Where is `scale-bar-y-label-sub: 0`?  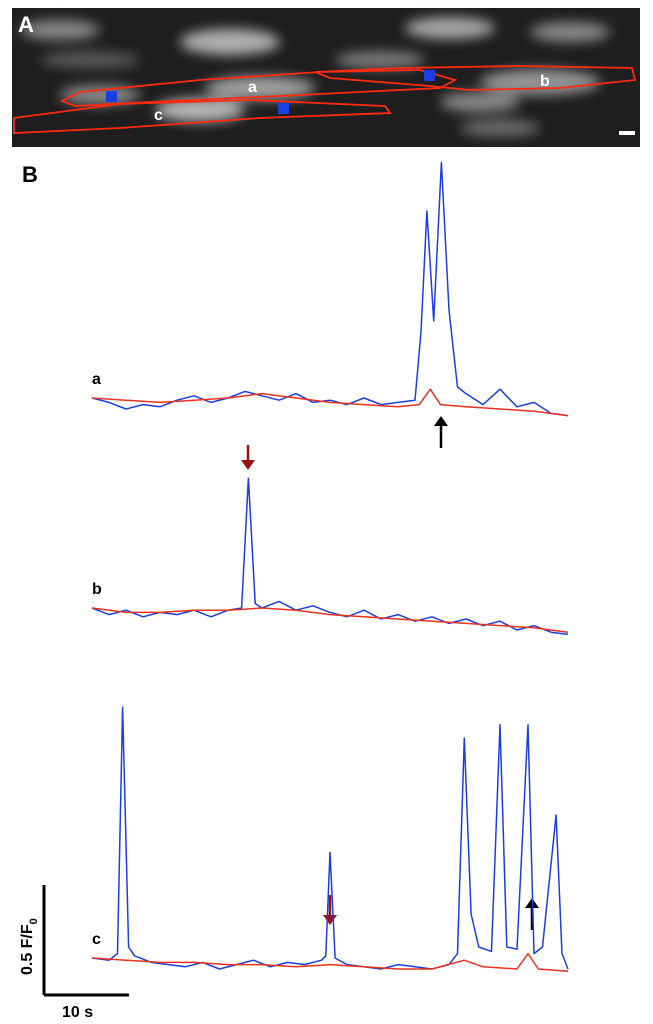
scale-bar-y-label-sub: 0 is located at coordinates (34, 921).